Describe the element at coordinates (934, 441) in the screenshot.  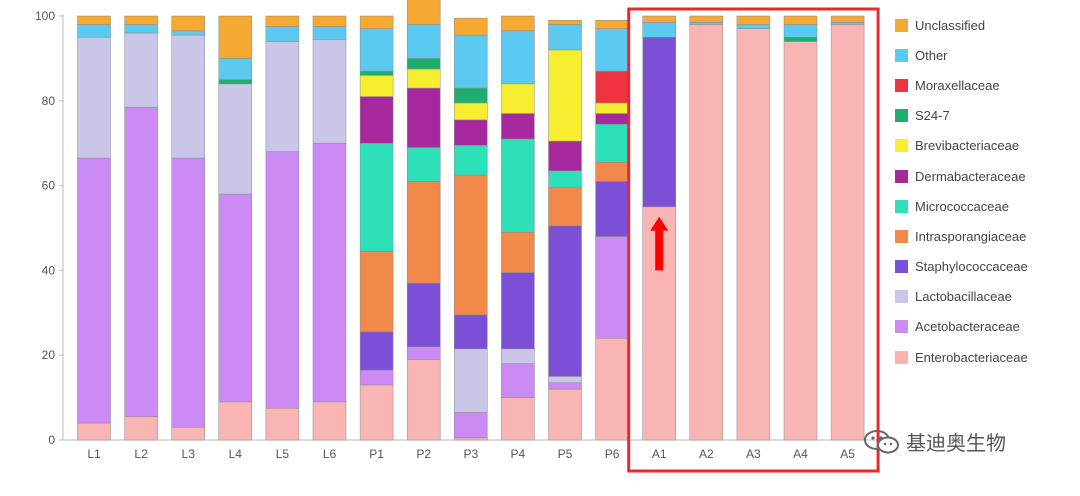
I see `watermark: 基迪奥生物` at that location.